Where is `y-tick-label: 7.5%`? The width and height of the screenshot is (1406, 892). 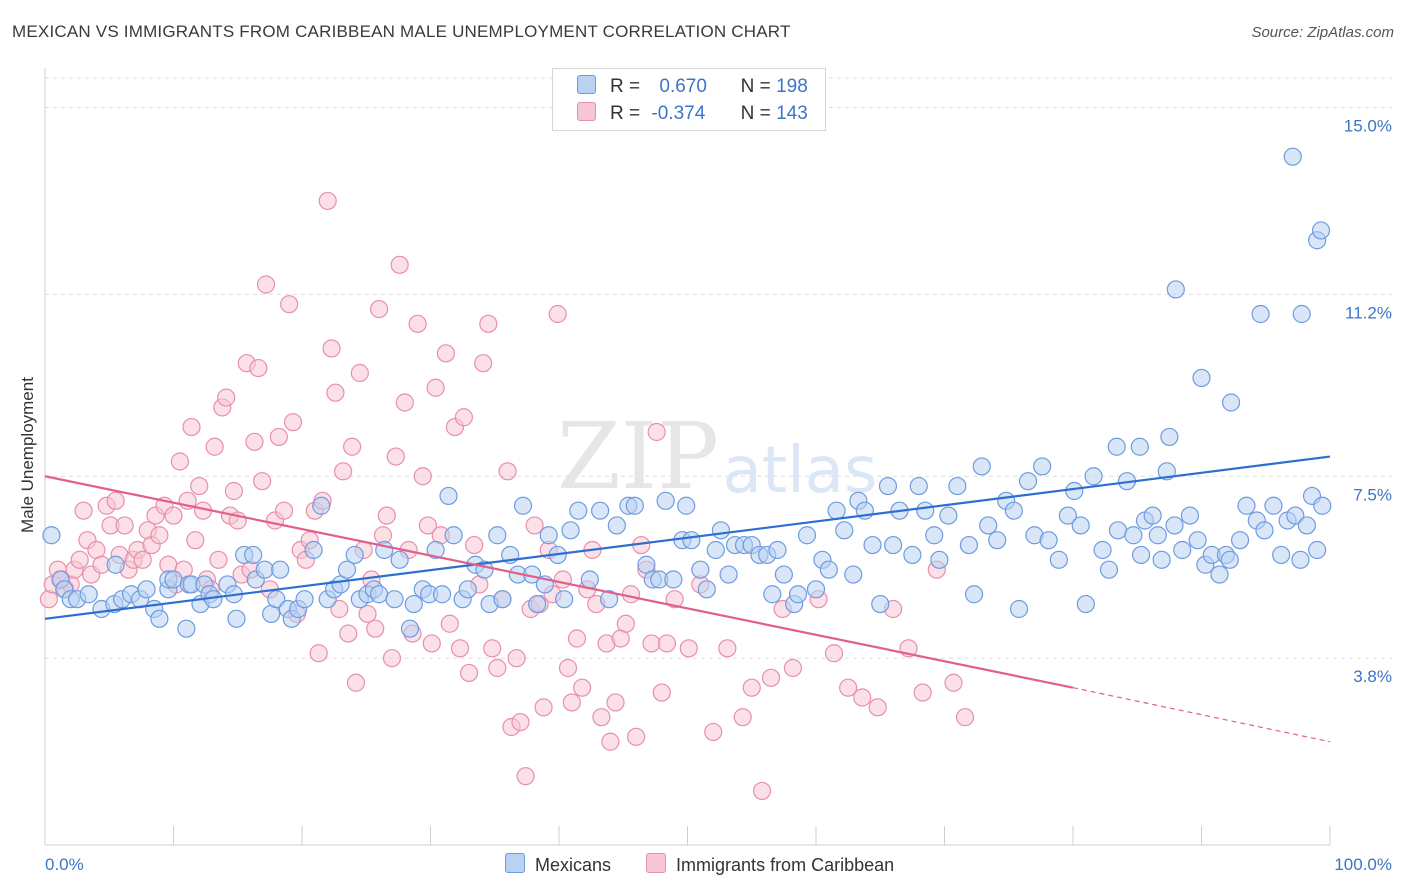
y-tick-label: 7.5% is located at coordinates (1372, 494).